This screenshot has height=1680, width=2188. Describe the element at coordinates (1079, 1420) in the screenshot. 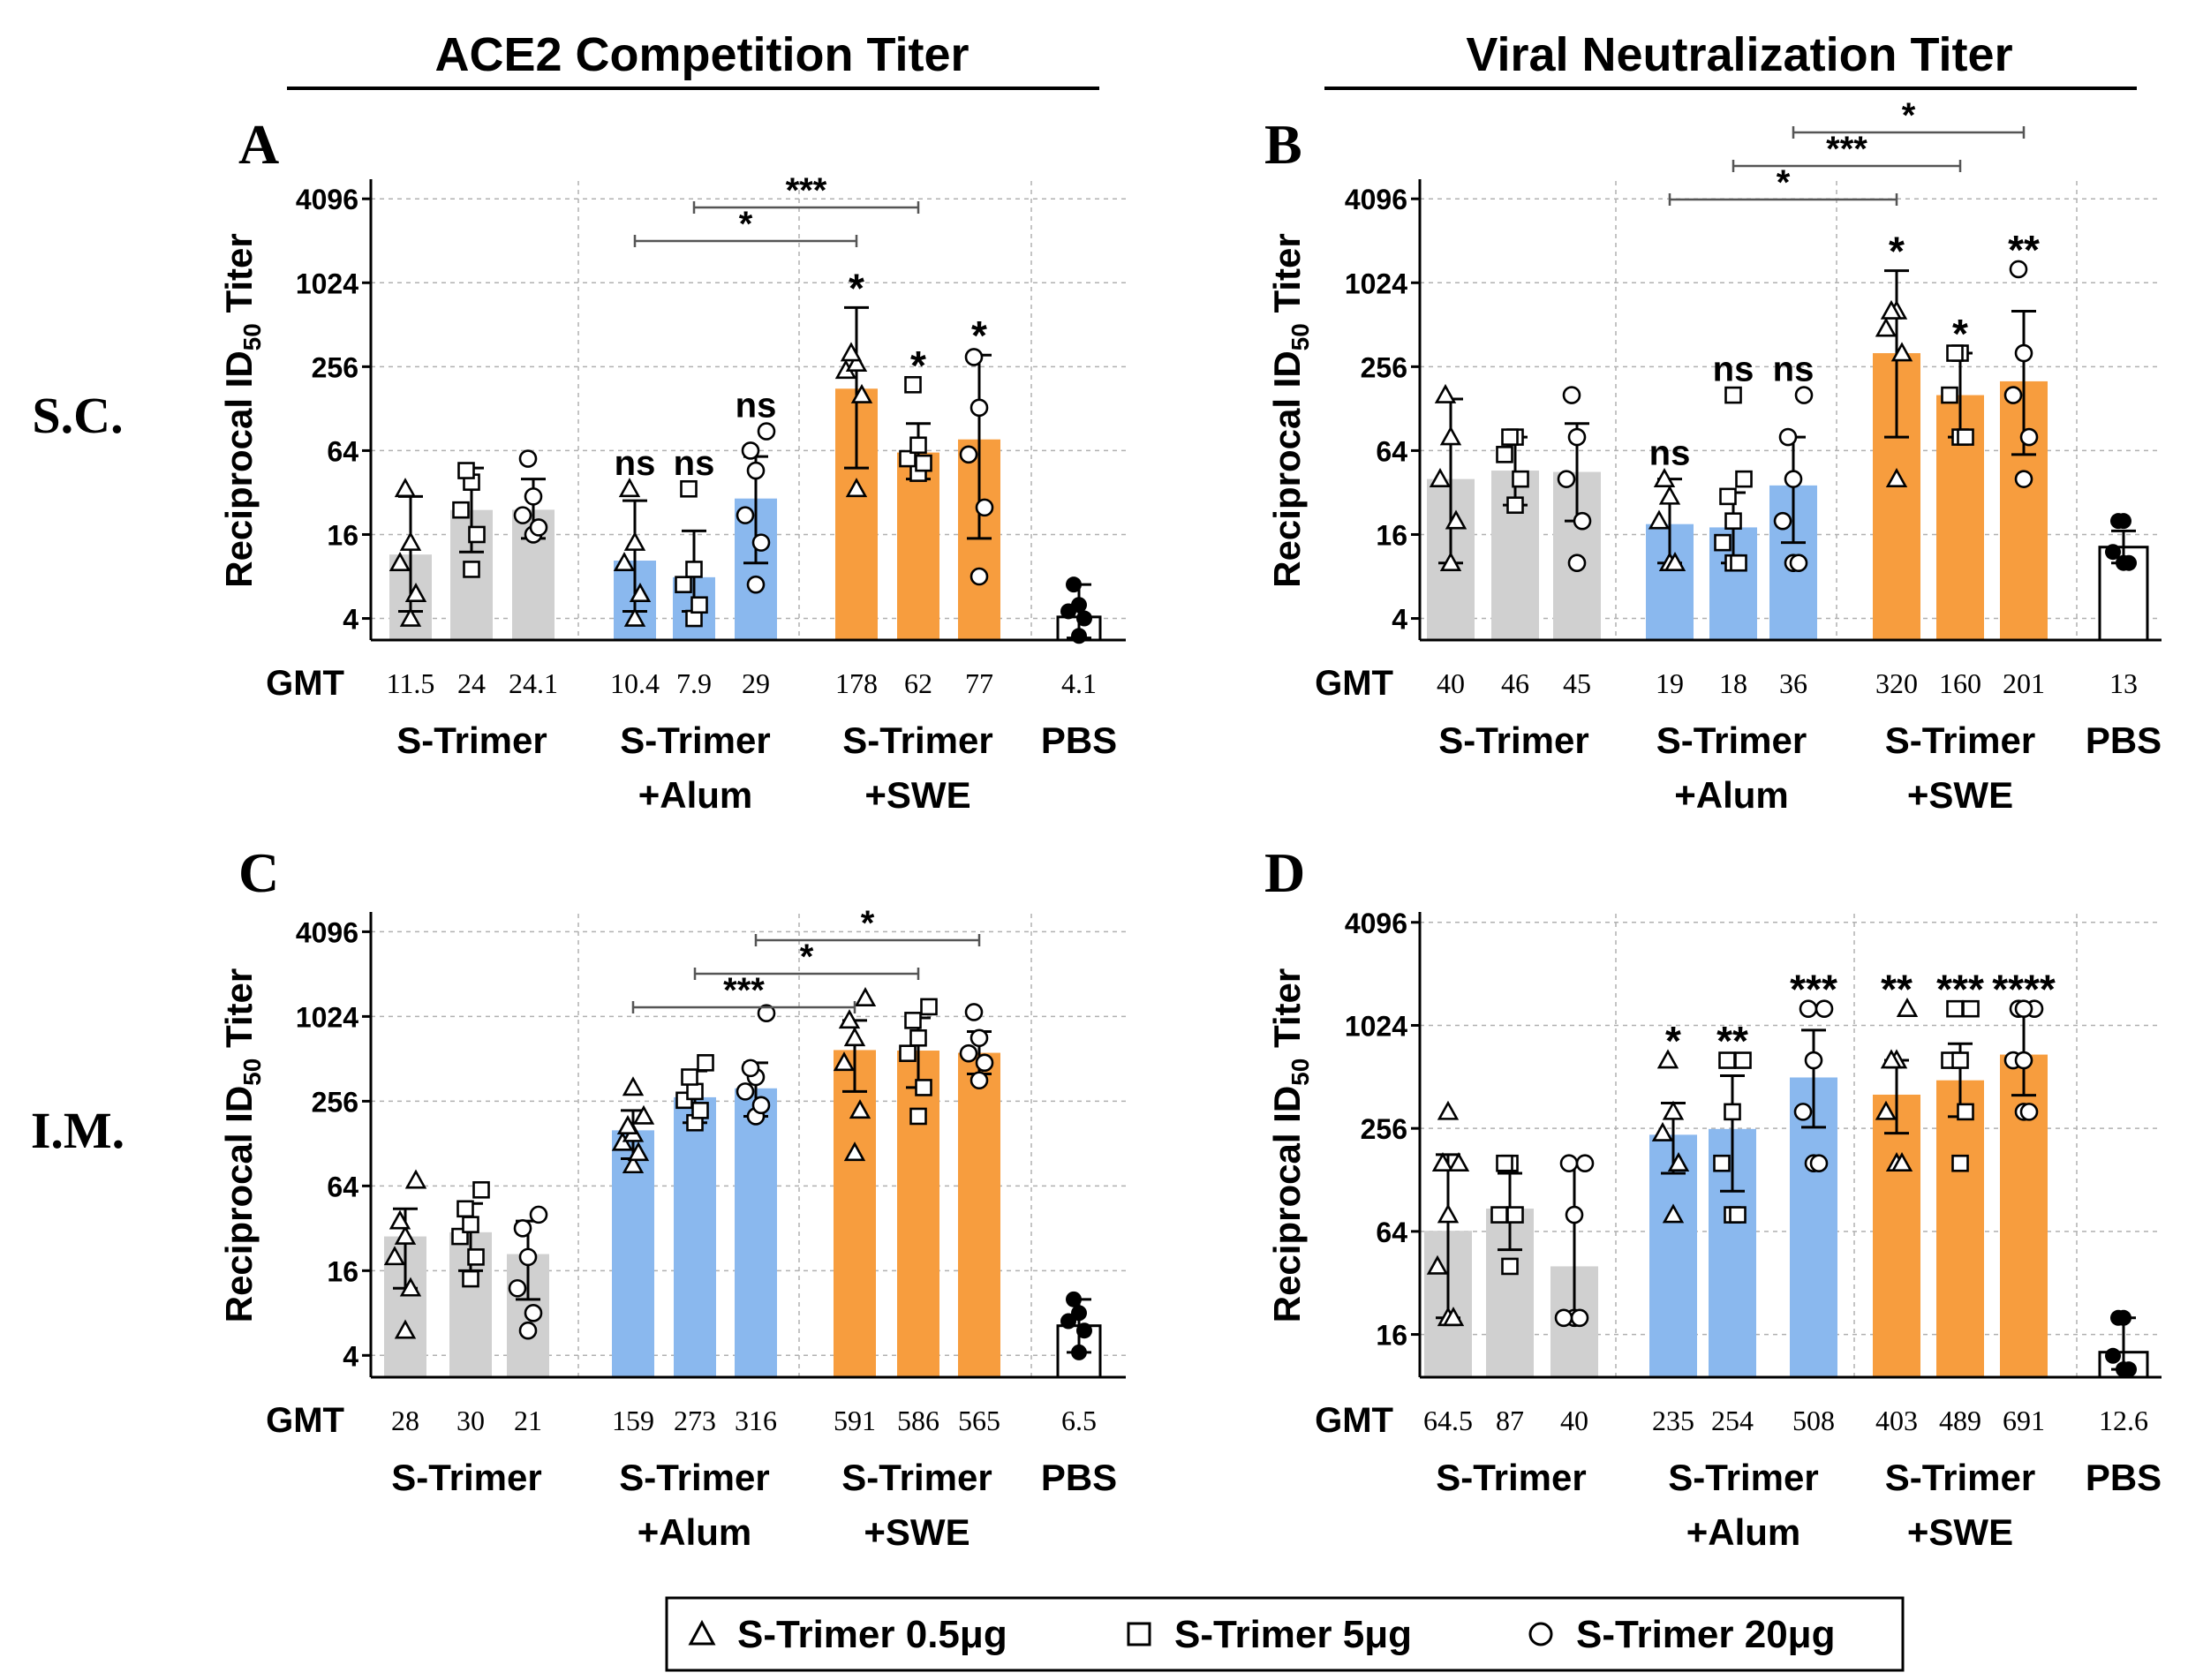

I see `gmt-value: 6.5` at that location.